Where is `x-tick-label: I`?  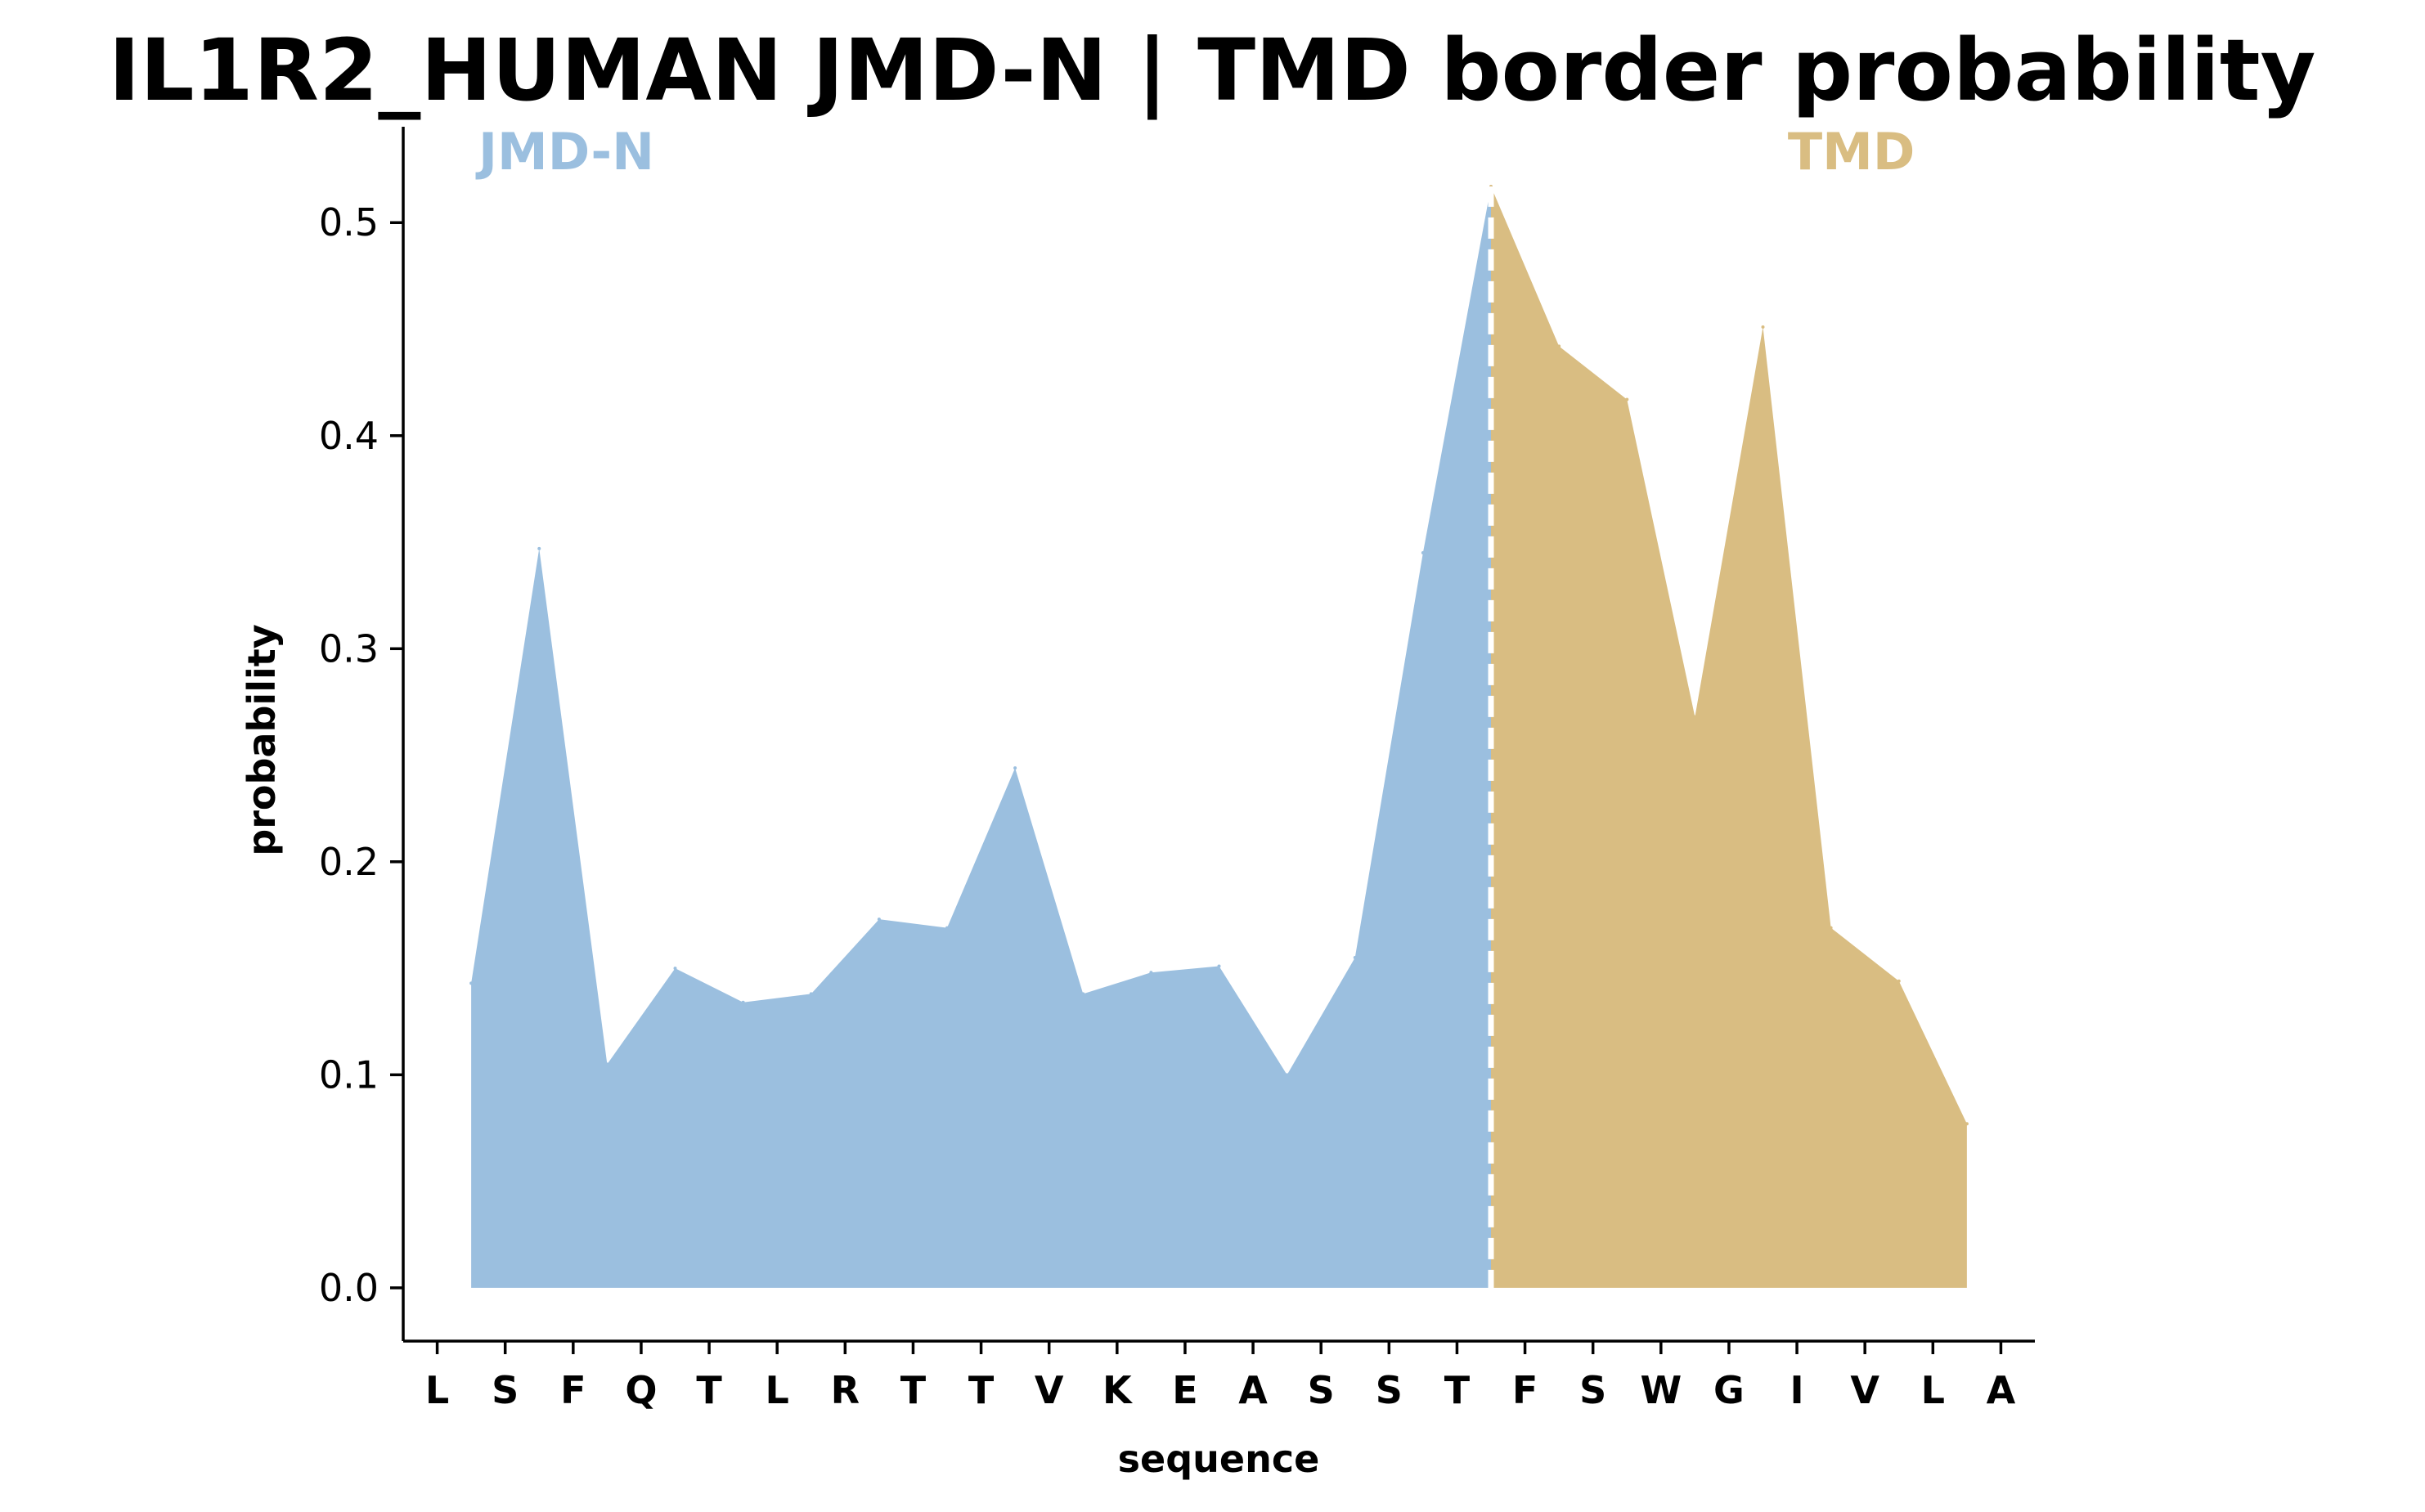 x-tick-label: I is located at coordinates (1797, 1390).